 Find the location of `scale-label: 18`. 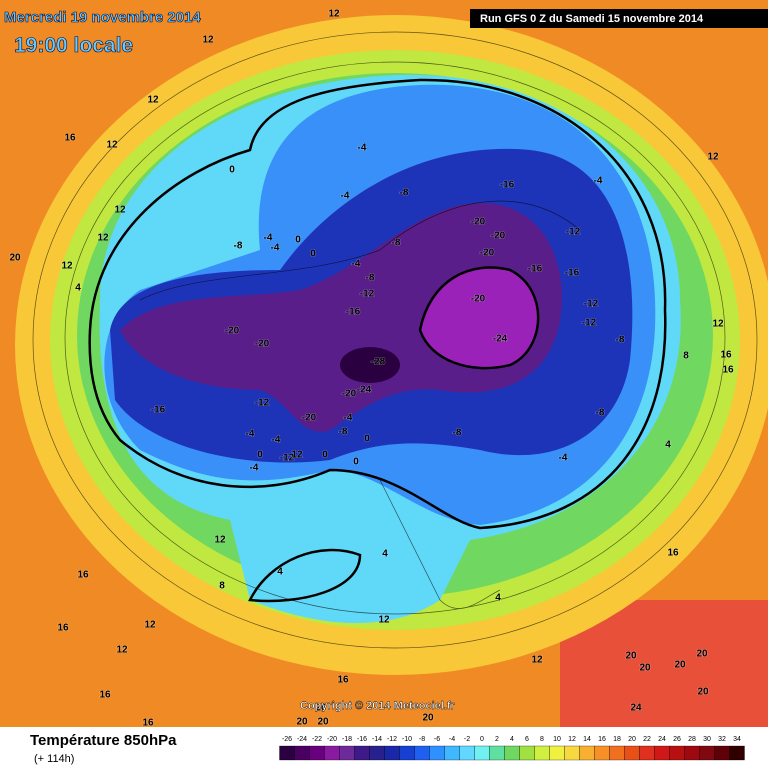

scale-label: 18 is located at coordinates (617, 739).